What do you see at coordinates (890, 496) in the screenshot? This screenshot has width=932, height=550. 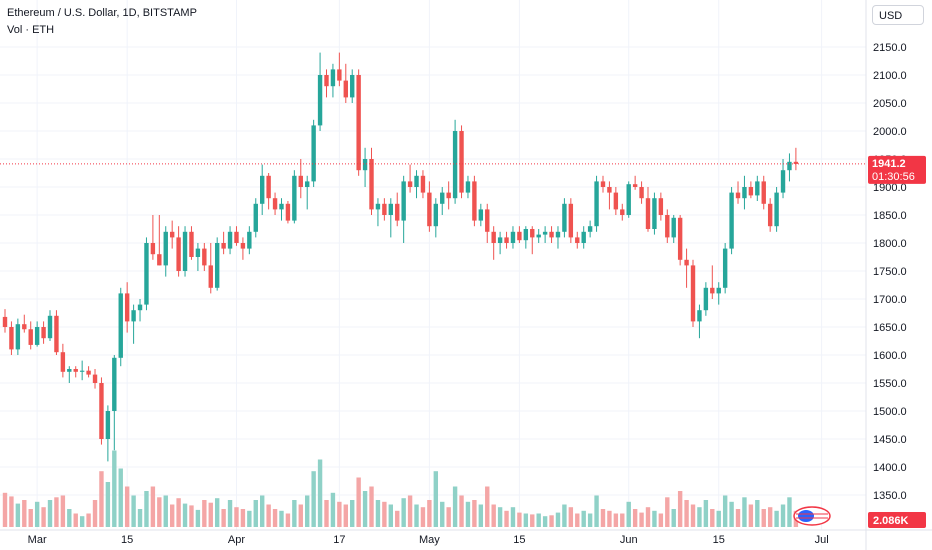 I see `y-tick-label: 1350.0` at bounding box center [890, 496].